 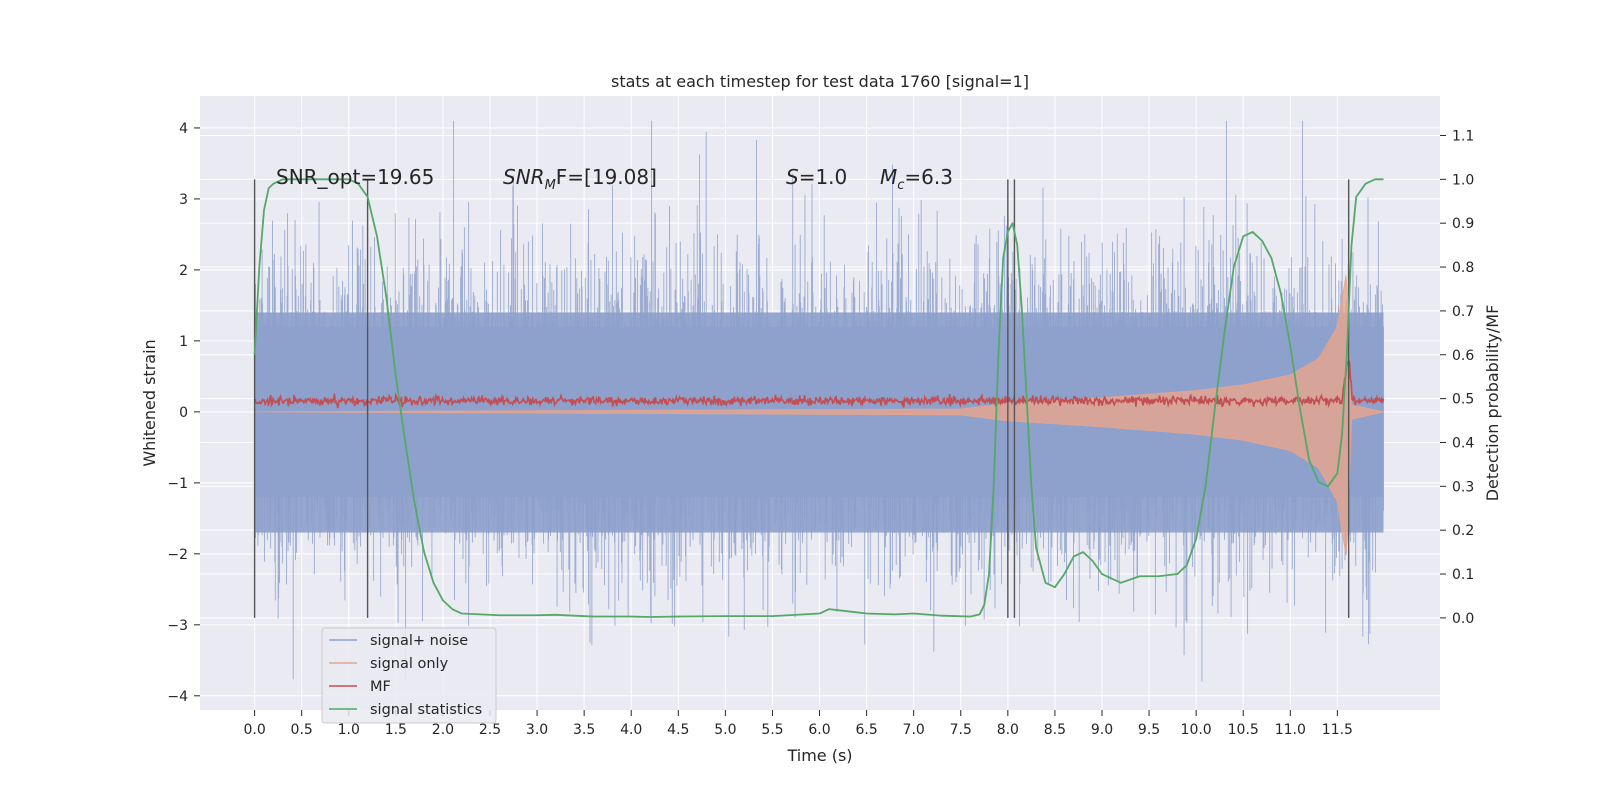 I want to click on series-mf, so click(x=819, y=383).